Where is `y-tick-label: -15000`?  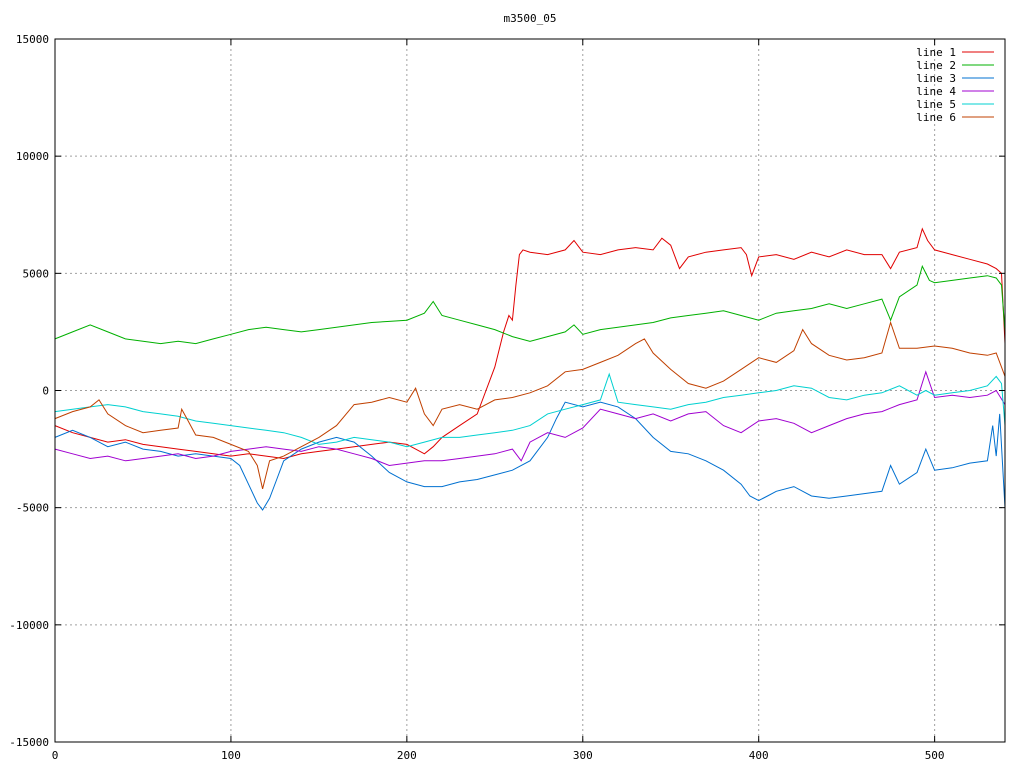
y-tick-label: -15000 is located at coordinates (29, 742).